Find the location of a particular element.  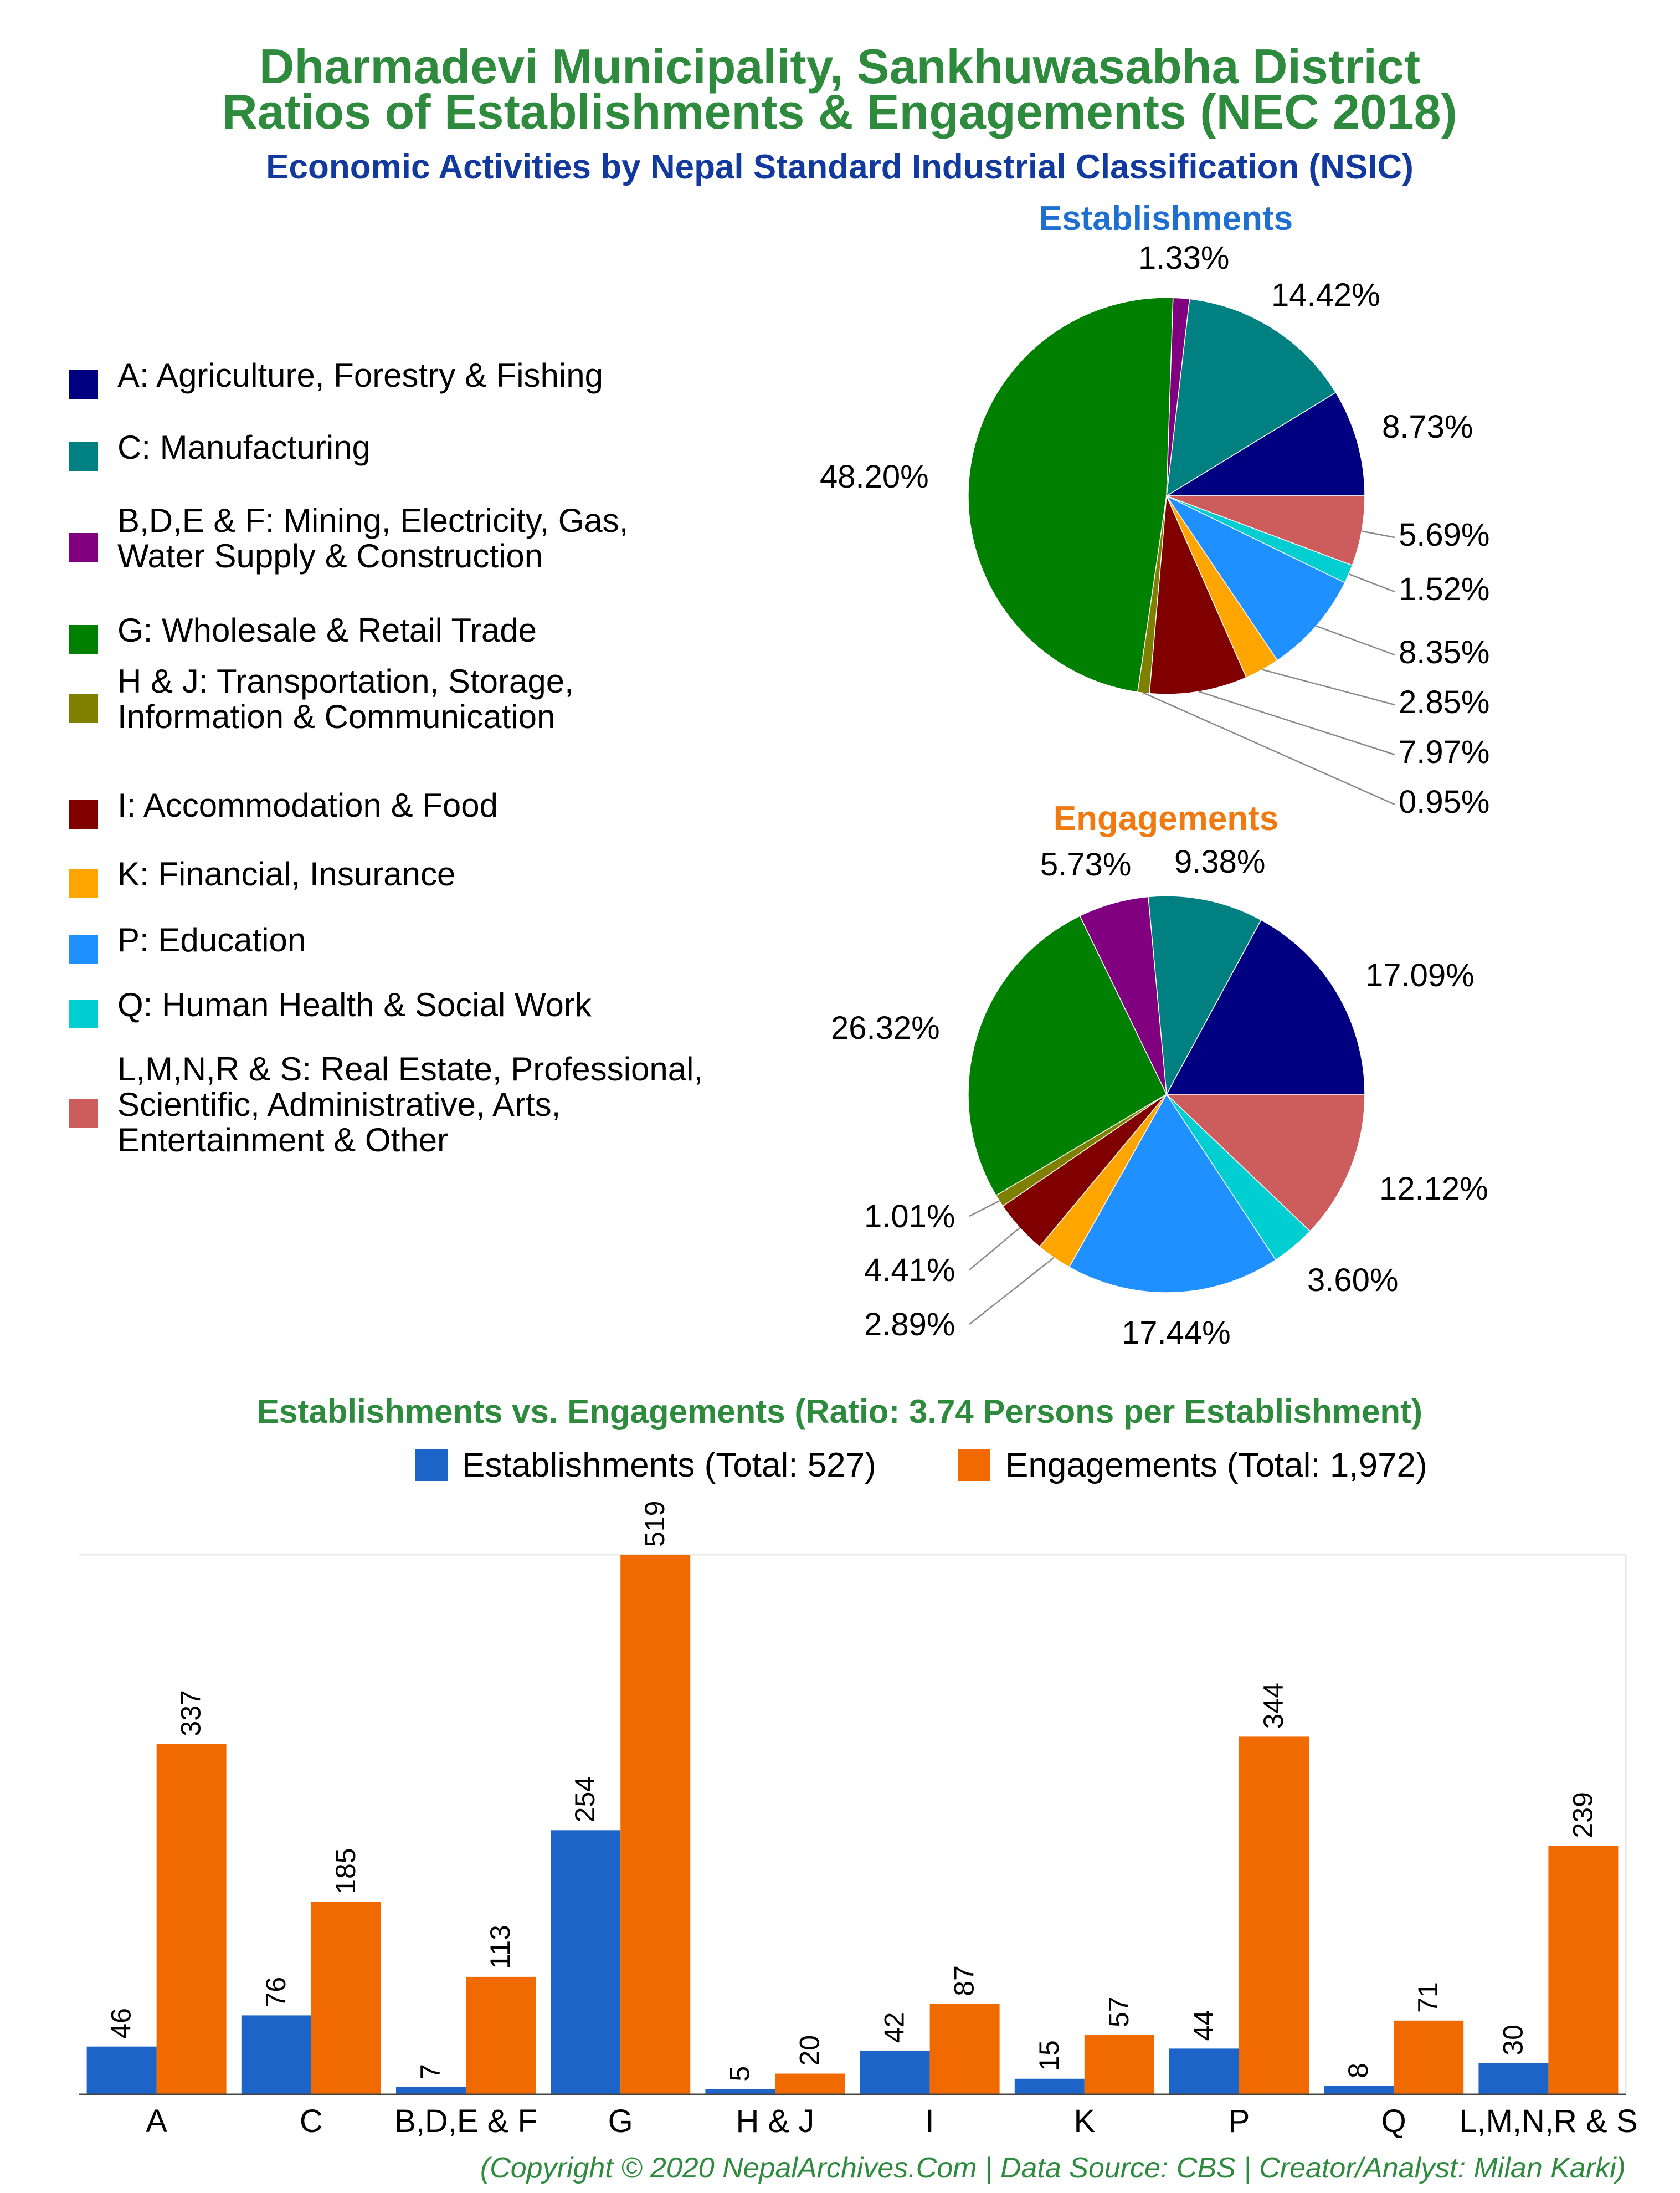

pie-value-label: 1.52% is located at coordinates (1444, 589).